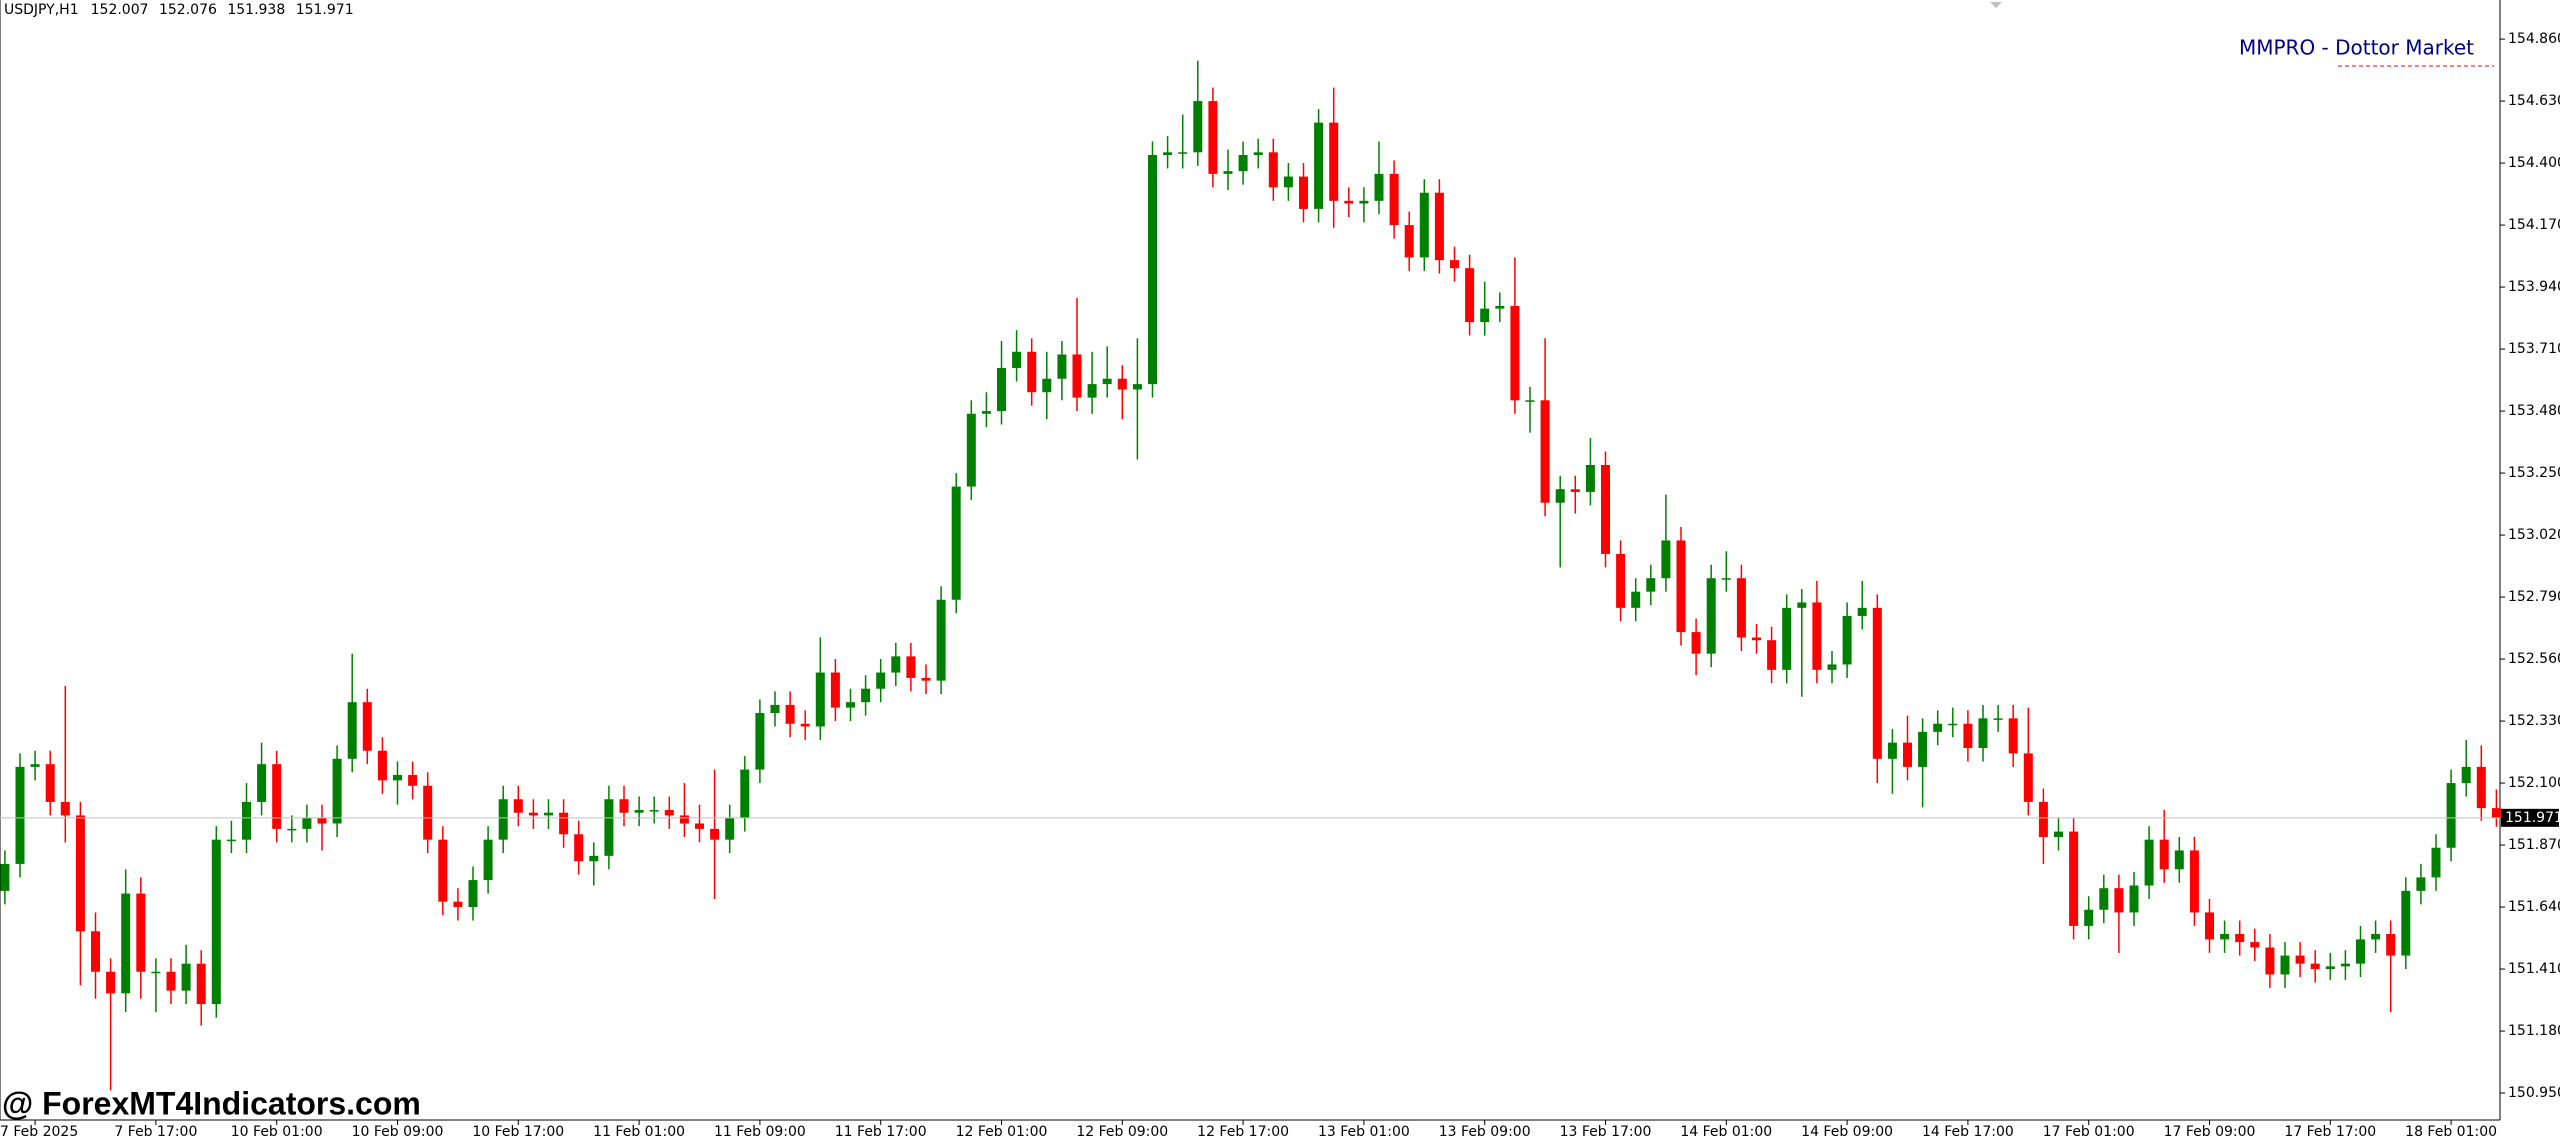 This screenshot has height=1140, width=2560. What do you see at coordinates (1847, 1132) in the screenshot?
I see `x-tick-label: 14 Feb 09:00` at bounding box center [1847, 1132].